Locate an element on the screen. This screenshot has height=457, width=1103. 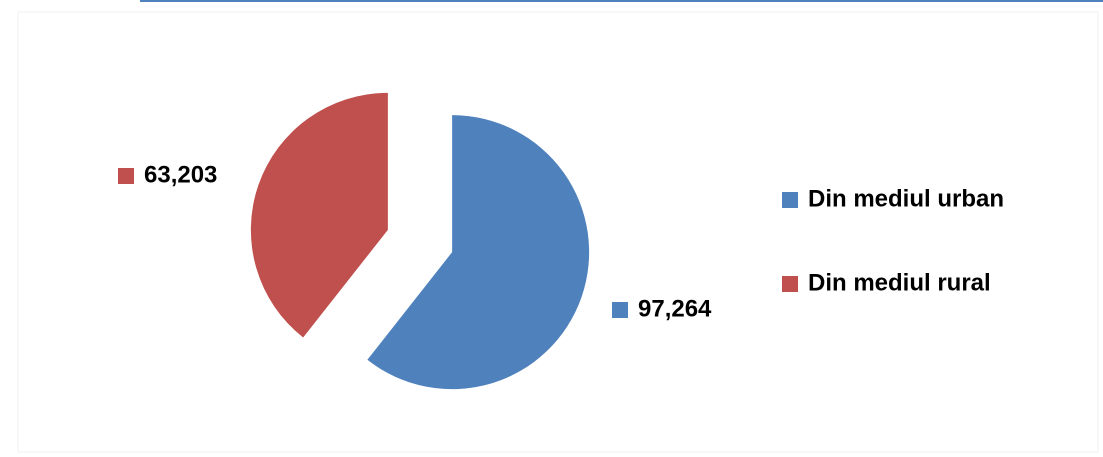
legend-label: Din mediul urban is located at coordinates (906, 198).